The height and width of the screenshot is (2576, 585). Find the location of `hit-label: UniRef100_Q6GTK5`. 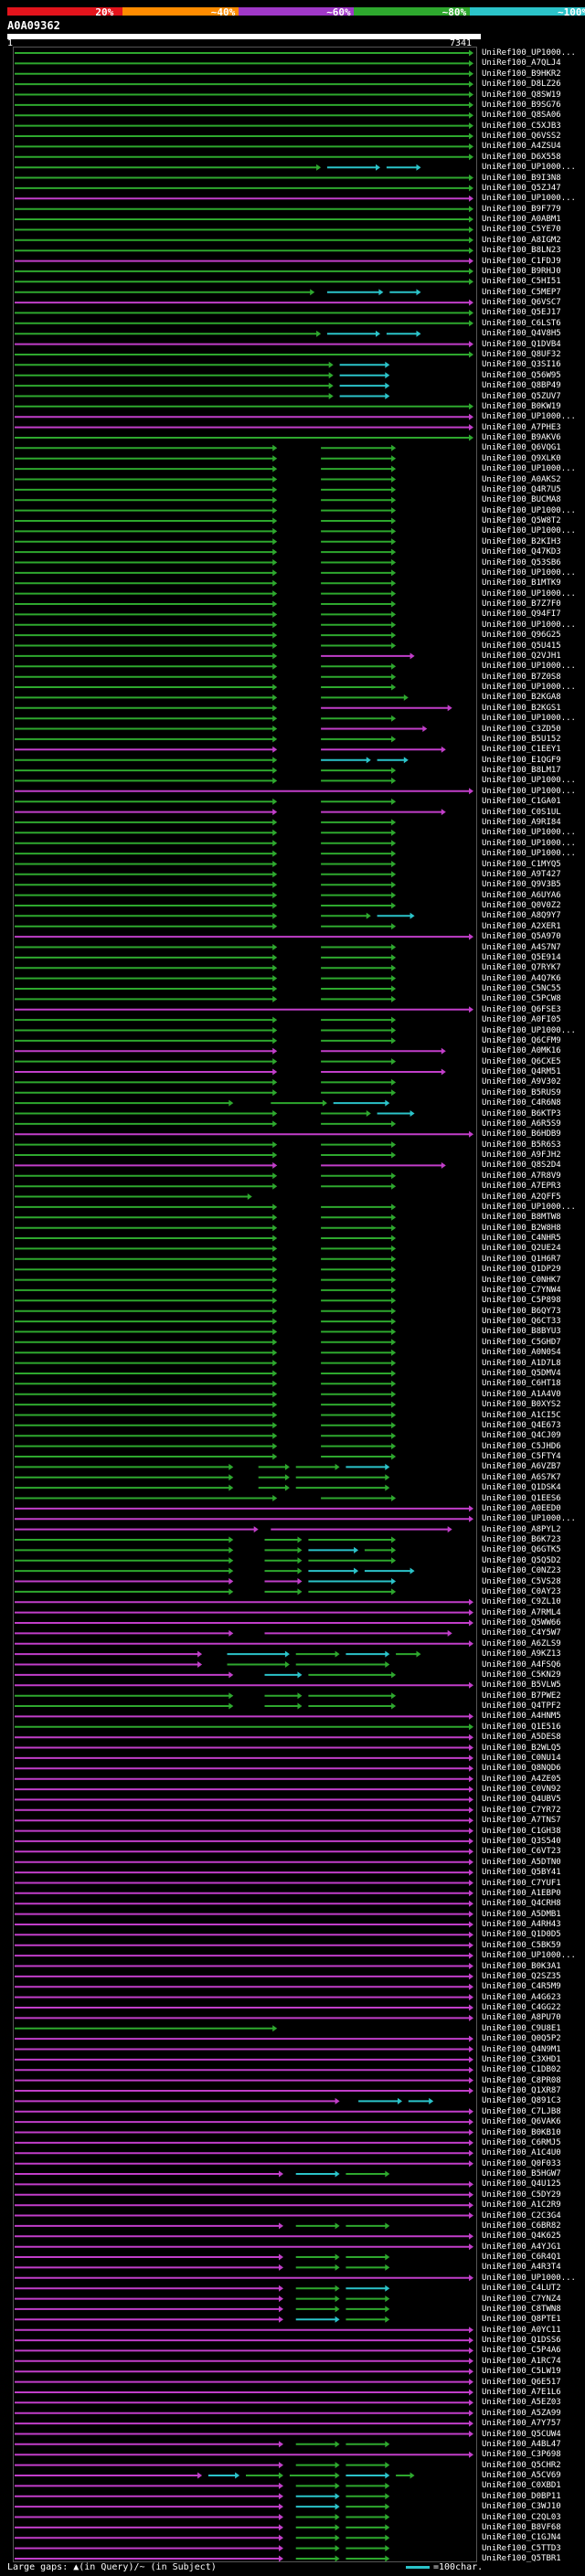

hit-label: UniRef100_Q6GTK5 is located at coordinates (521, 1550).